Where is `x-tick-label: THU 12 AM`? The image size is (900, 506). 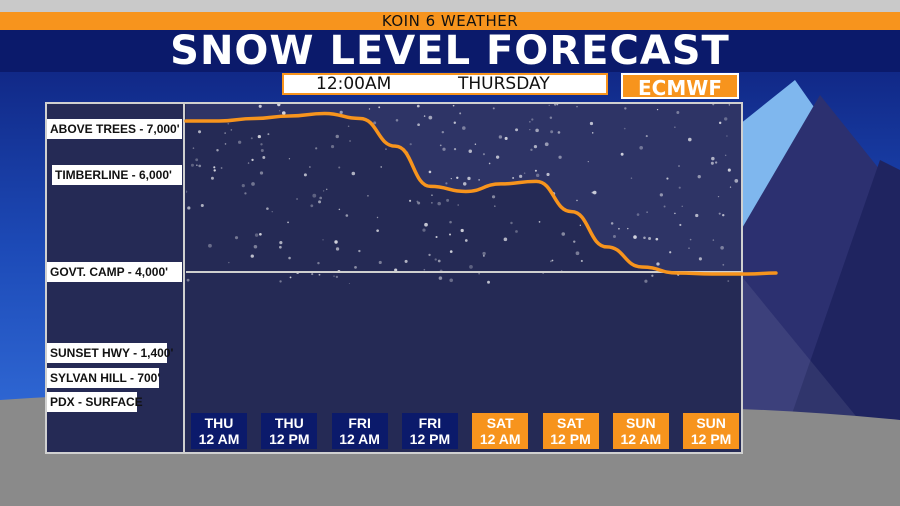
x-tick-label: THU 12 AM is located at coordinates (219, 431).